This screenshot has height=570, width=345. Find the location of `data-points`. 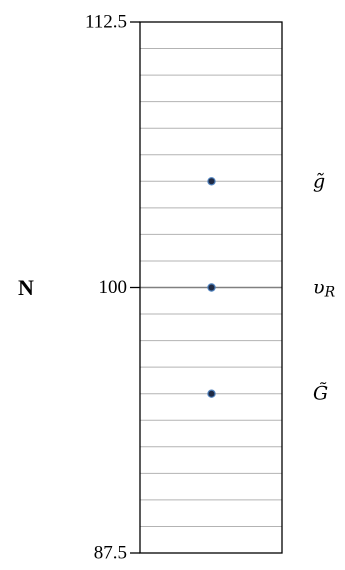

data-points is located at coordinates (211, 287).